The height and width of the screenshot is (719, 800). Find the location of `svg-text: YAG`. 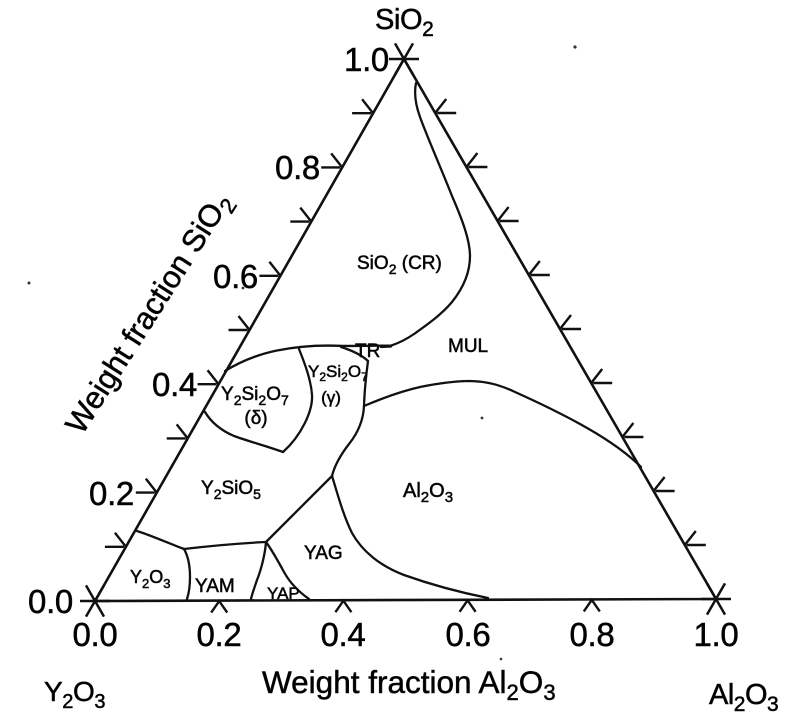

svg-text: YAG is located at coordinates (323, 553).